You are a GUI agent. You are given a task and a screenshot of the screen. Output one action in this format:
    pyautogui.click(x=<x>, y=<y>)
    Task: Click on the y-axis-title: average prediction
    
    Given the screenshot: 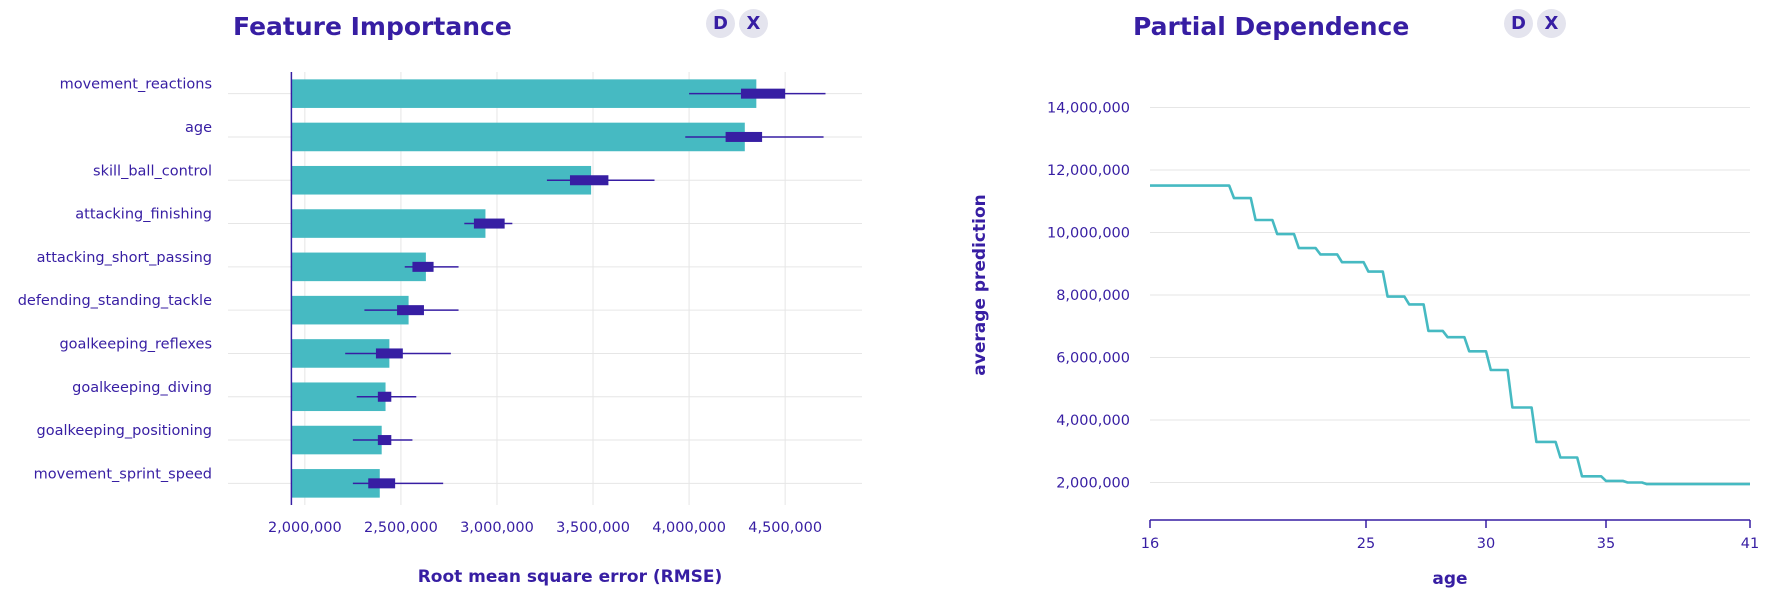 What is the action you would take?
    pyautogui.click(x=980, y=284)
    